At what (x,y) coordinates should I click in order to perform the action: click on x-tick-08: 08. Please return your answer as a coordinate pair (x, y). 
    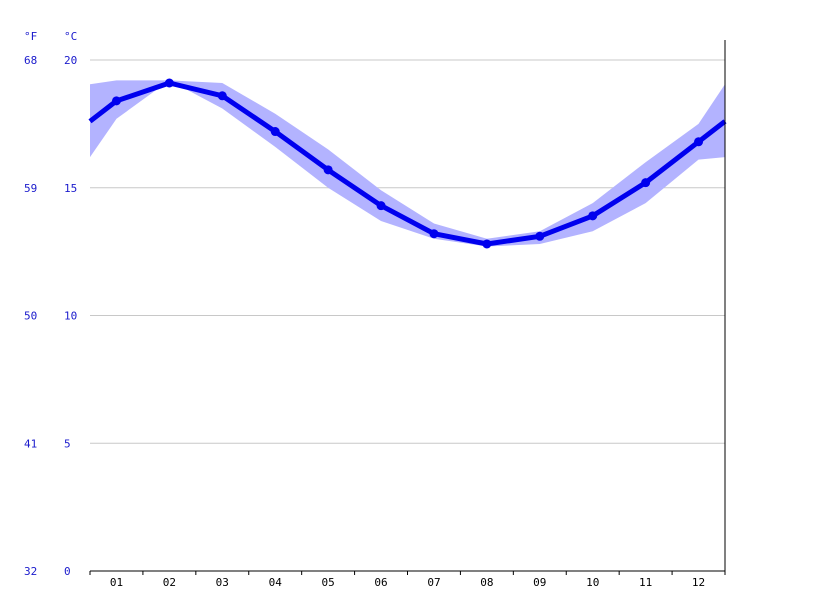
    Looking at the image, I should click on (486, 582).